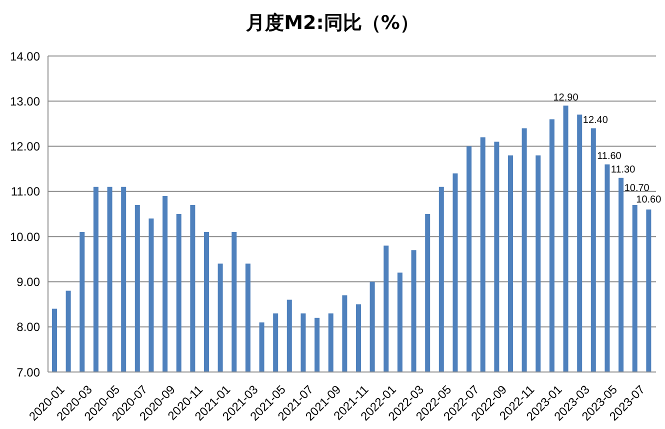 The width and height of the screenshot is (665, 429). Describe the element at coordinates (25, 56) in the screenshot. I see `y-tick-label: 14.00` at that location.